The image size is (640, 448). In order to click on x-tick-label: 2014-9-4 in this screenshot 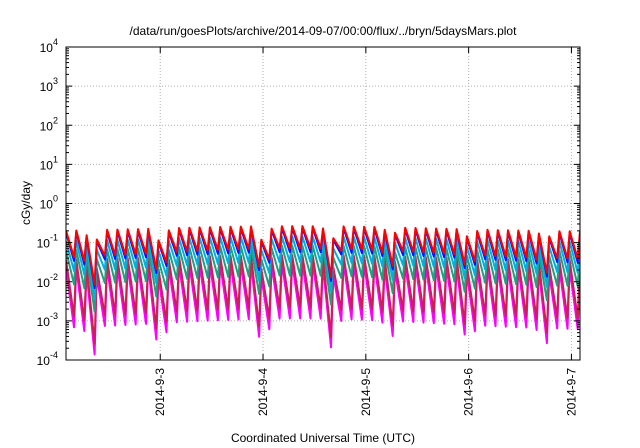, I will do `click(263, 392)`.